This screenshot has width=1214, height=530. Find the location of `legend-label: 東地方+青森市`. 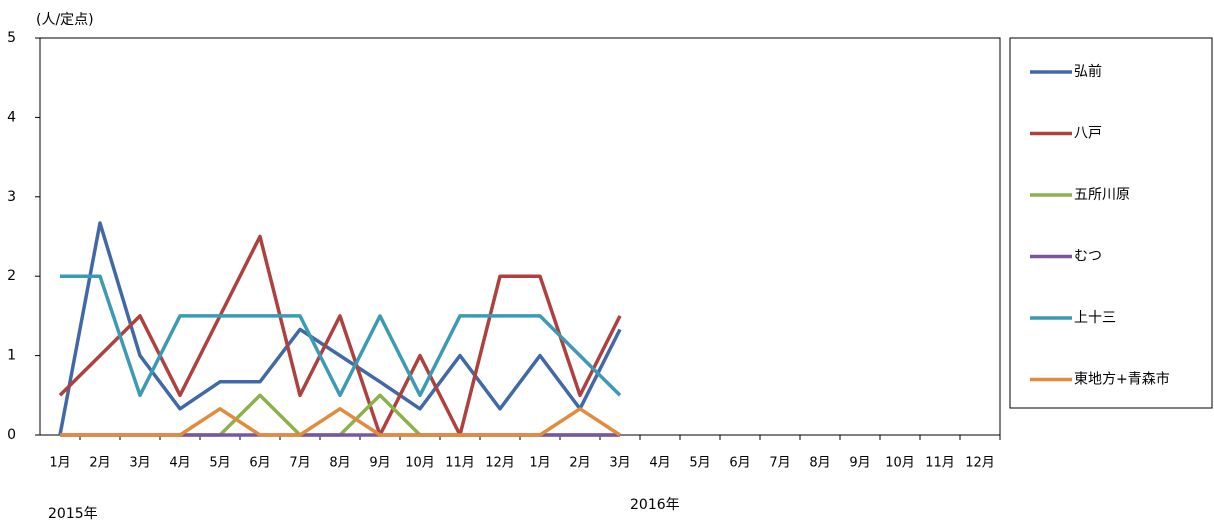

legend-label: 東地方+青森市 is located at coordinates (1122, 379).